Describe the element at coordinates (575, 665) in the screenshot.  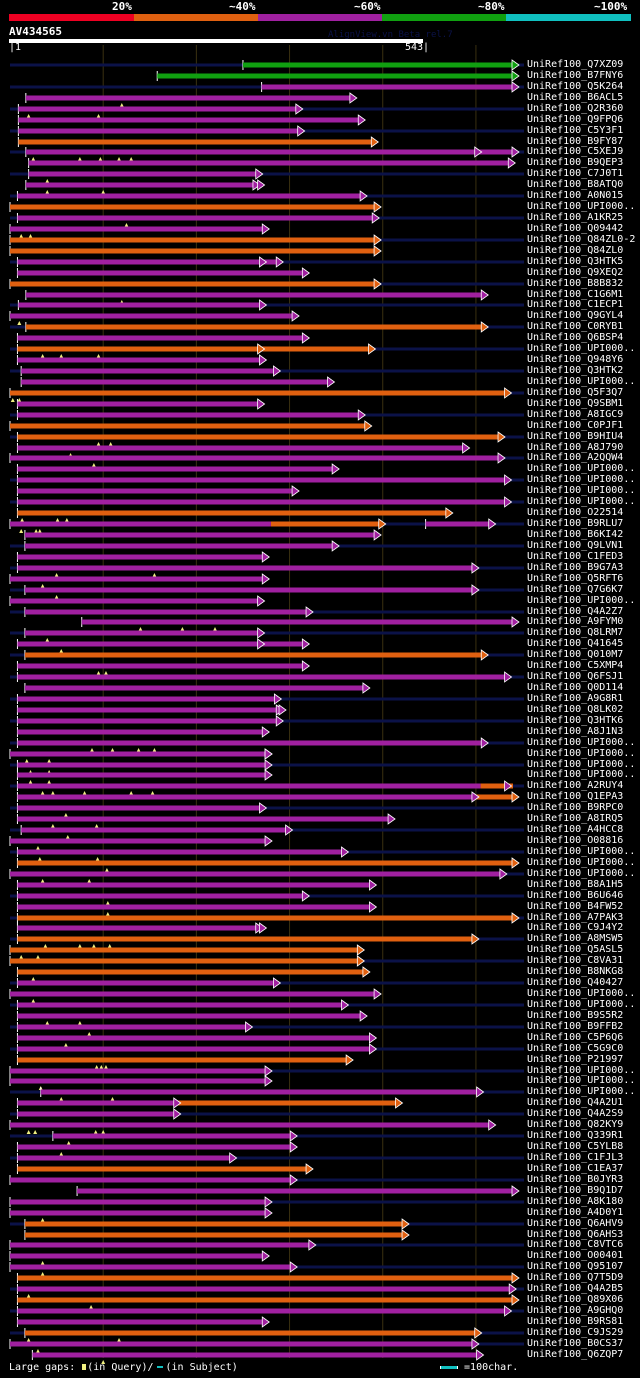
I see `hit-label: UniRef100_C5XMP4` at that location.